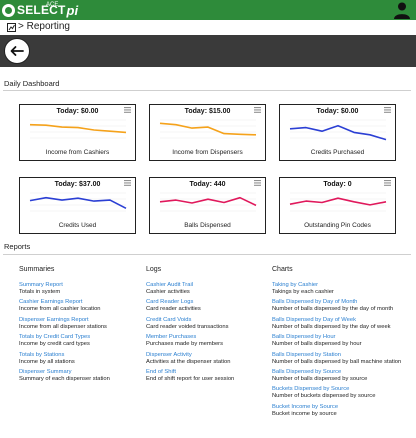 This screenshot has height=438, width=416. Describe the element at coordinates (64, 378) in the screenshot. I see `report-description: Summary of each dispenser station` at that location.